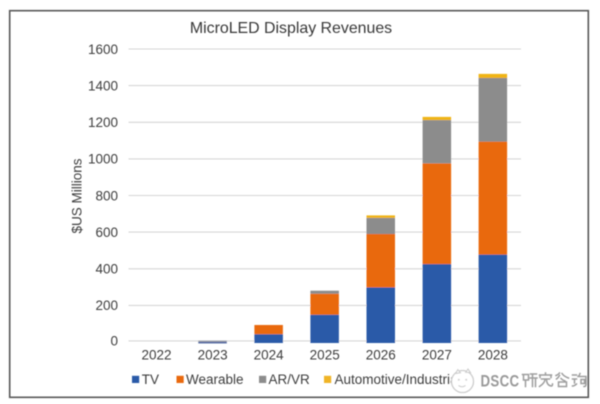  What do you see at coordinates (106, 232) in the screenshot?
I see `svg-text: 600` at bounding box center [106, 232].